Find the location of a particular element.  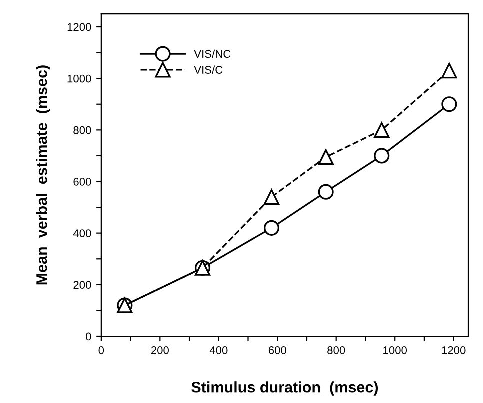

legend-label: VIS/C is located at coordinates (208, 70).